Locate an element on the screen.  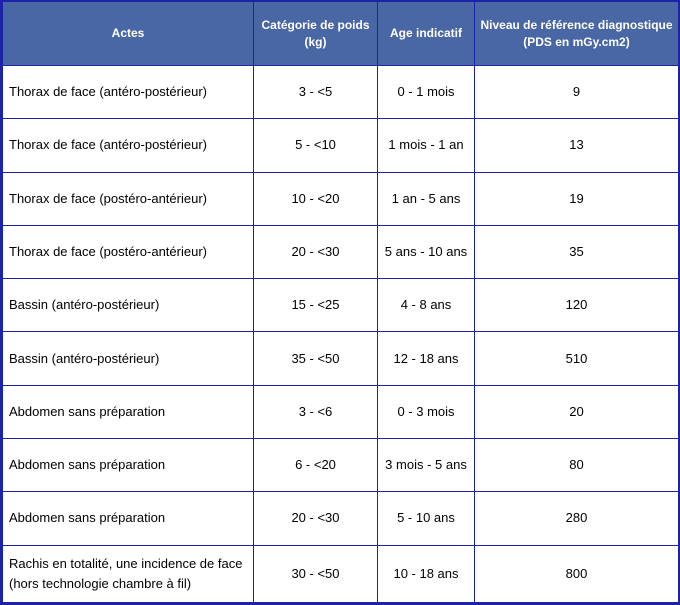
cell-age: 0 - 3 mois is located at coordinates (426, 411).